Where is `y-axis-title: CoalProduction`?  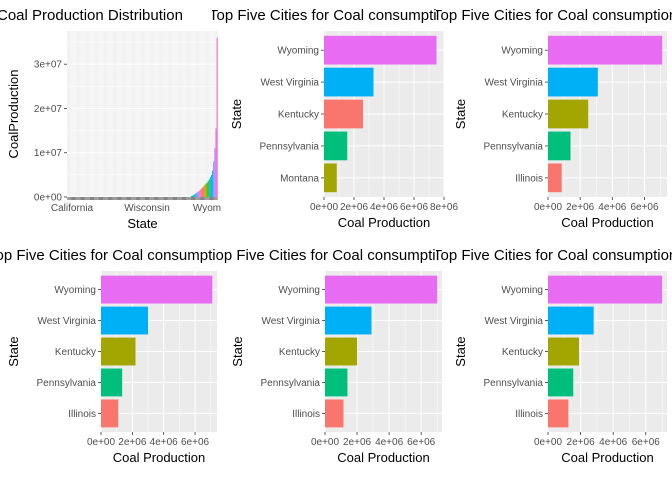 y-axis-title: CoalProduction is located at coordinates (13, 114).